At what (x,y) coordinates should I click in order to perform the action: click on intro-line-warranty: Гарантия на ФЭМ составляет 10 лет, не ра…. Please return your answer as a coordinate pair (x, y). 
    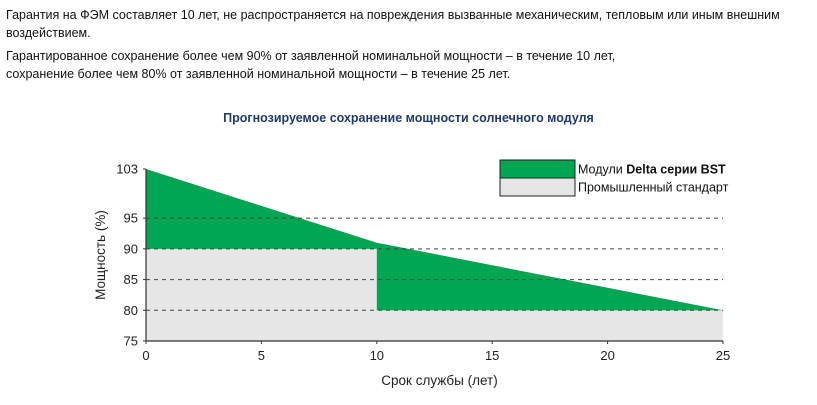
    Looking at the image, I should click on (393, 24).